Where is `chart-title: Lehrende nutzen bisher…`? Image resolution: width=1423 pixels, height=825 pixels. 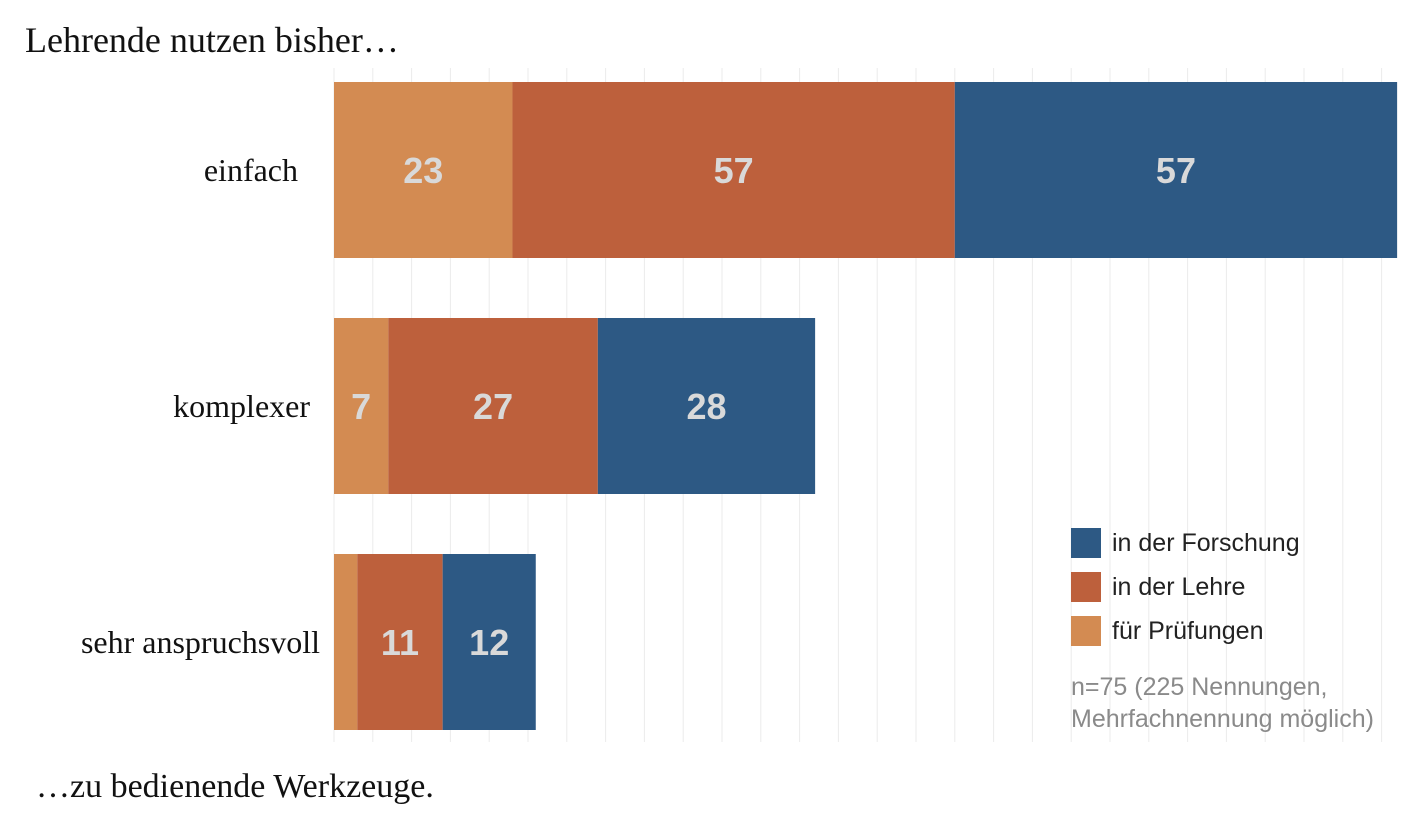
chart-title: Lehrende nutzen bisher… is located at coordinates (212, 40).